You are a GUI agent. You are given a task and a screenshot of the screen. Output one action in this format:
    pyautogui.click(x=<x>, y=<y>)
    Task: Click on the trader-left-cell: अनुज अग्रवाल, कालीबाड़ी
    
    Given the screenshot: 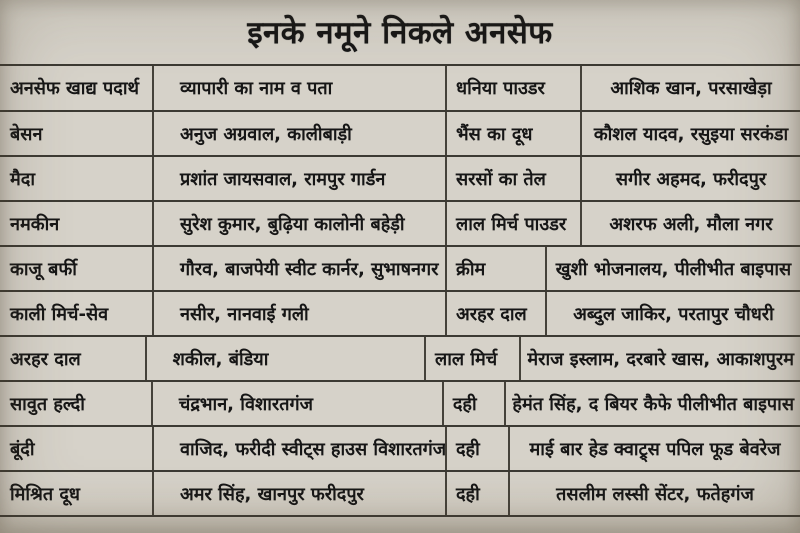 What is the action you would take?
    pyautogui.click(x=298, y=133)
    